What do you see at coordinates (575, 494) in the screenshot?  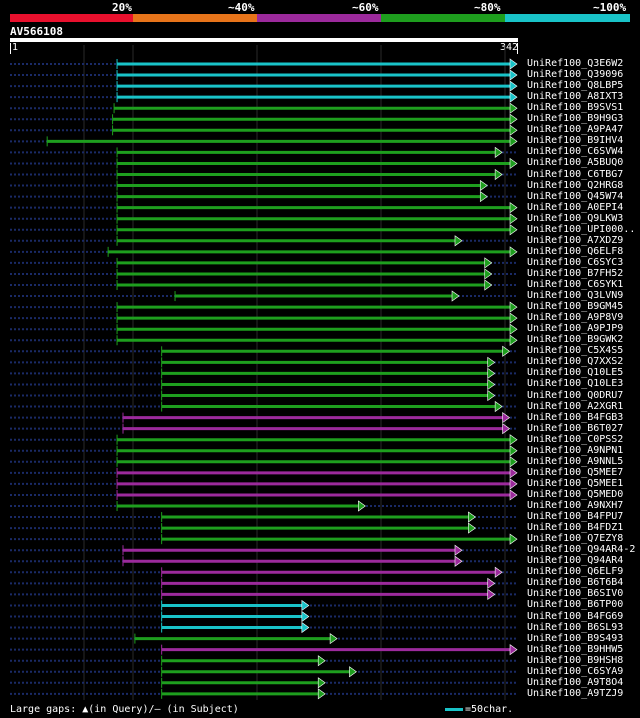 I see `hit-label-link: UniRef100_Q5MED0` at bounding box center [575, 494].